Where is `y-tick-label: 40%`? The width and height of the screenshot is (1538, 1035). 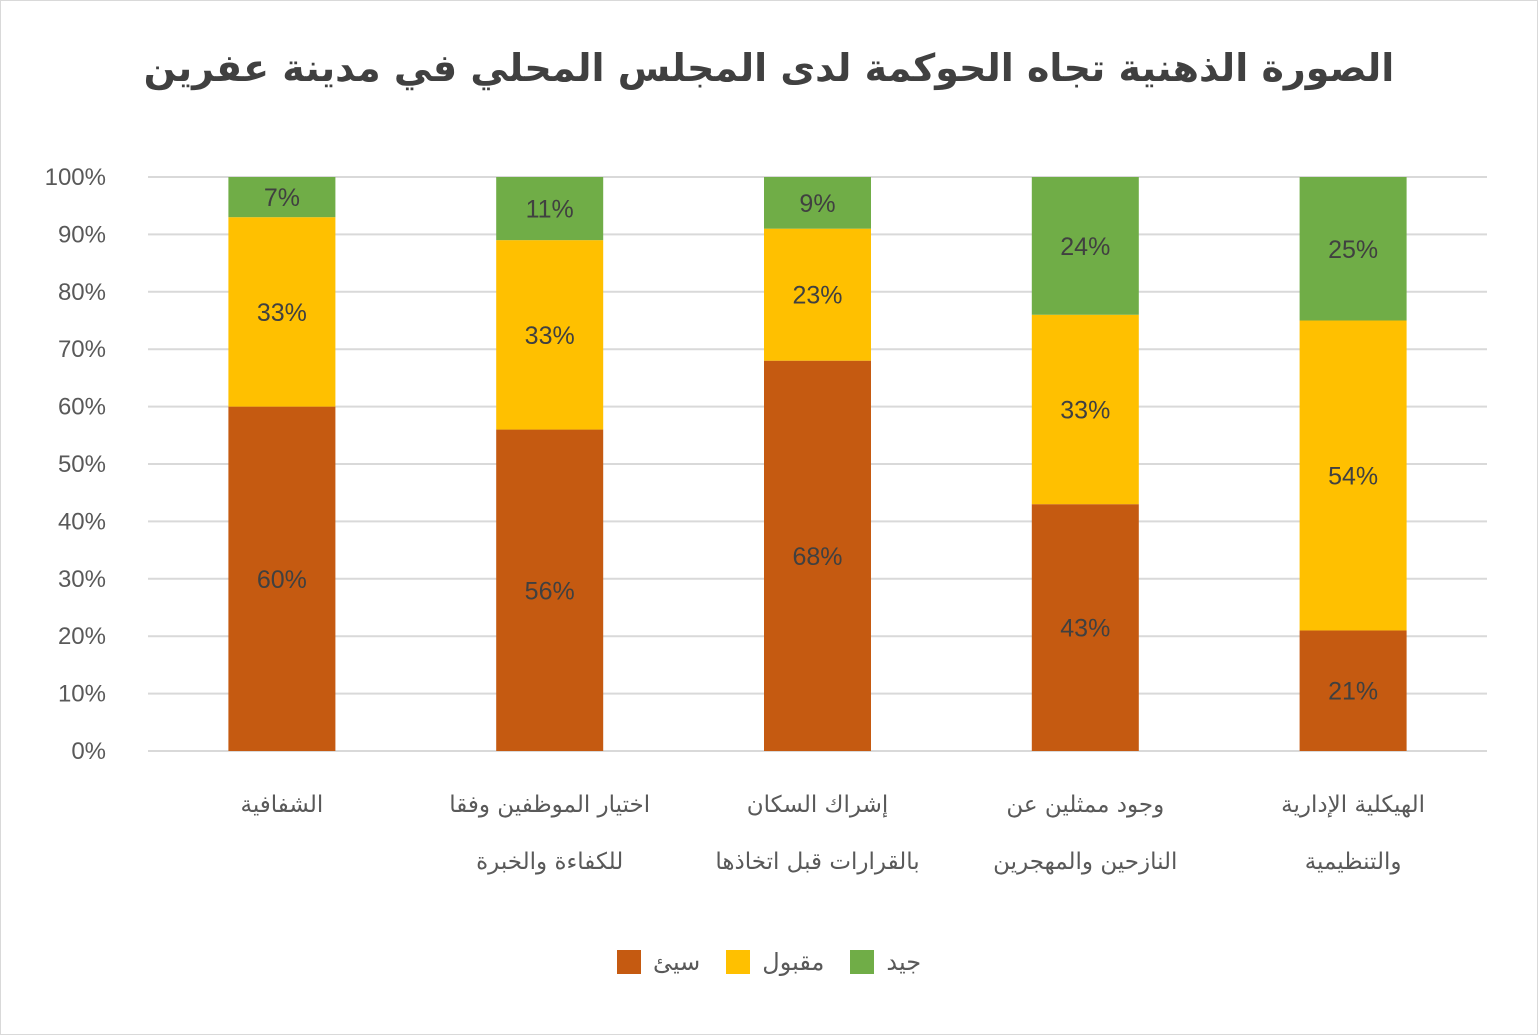
y-tick-label: 40% is located at coordinates (82, 521).